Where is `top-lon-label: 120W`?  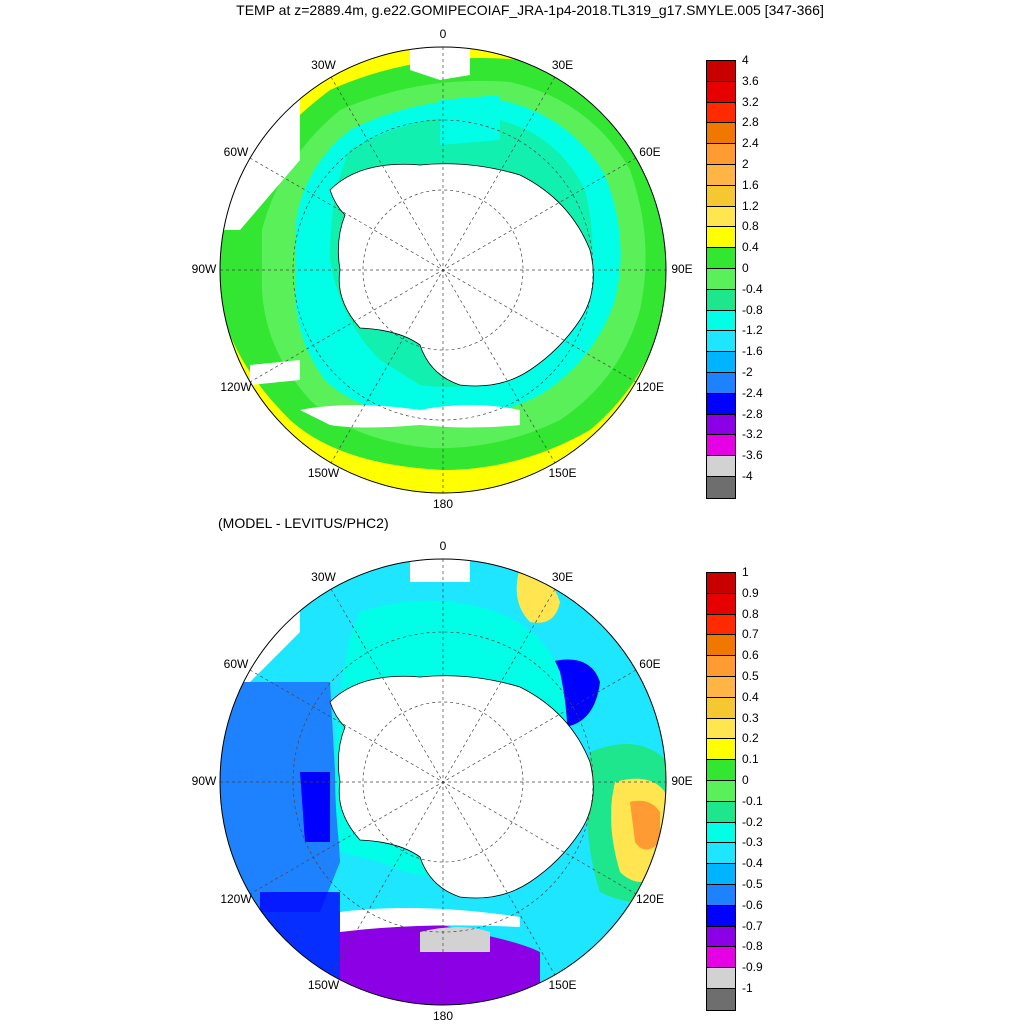 top-lon-label: 120W is located at coordinates (236, 386).